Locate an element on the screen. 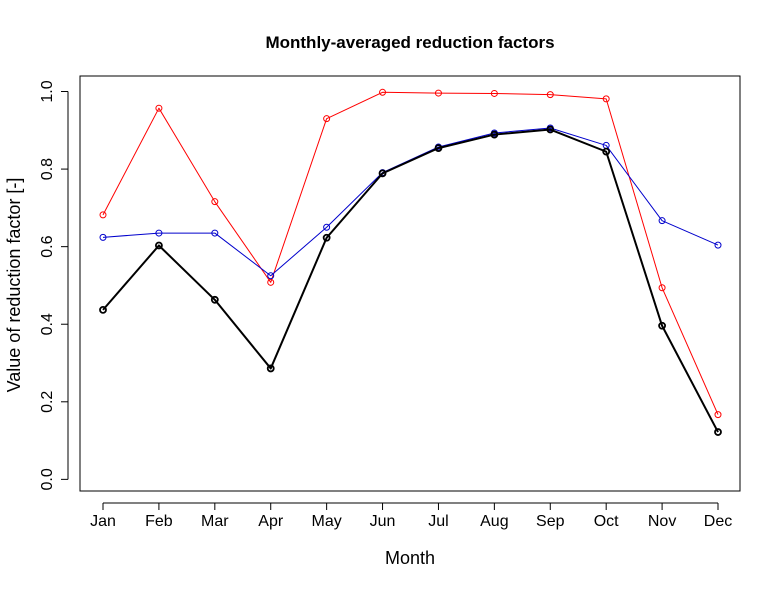 The image size is (783, 589). x-tick-label: Mar is located at coordinates (215, 521).